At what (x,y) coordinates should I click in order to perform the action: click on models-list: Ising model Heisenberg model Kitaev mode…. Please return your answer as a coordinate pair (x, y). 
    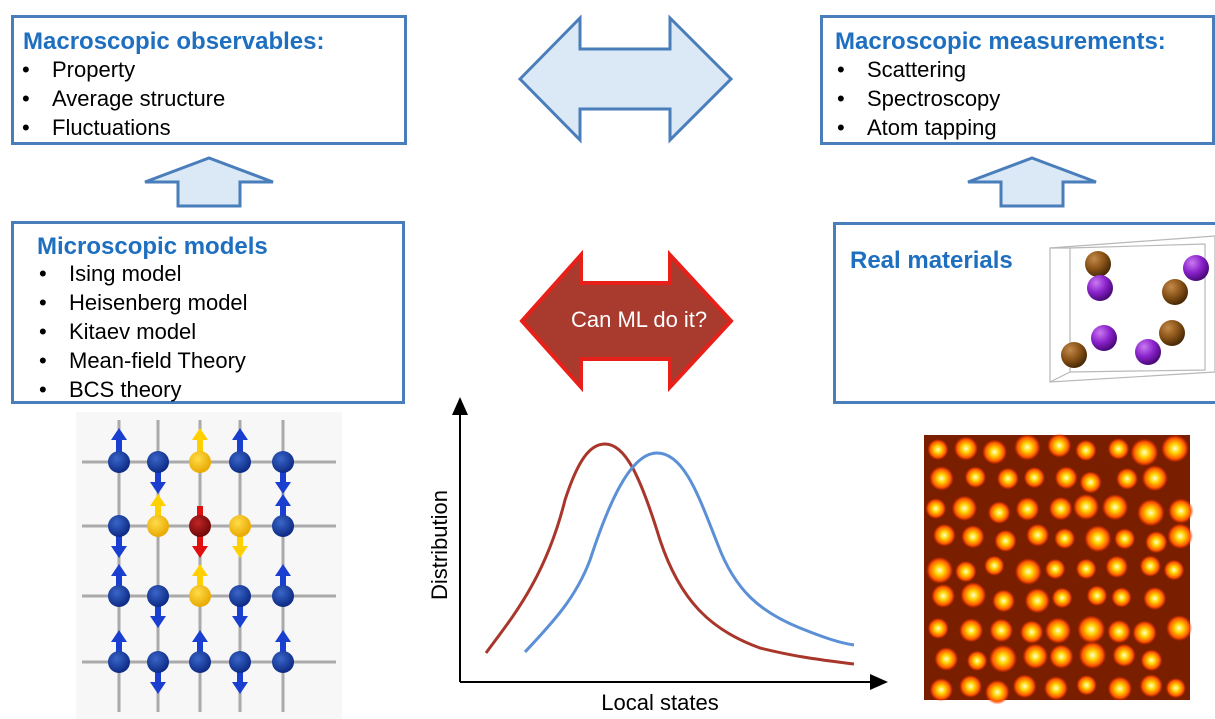
    Looking at the image, I should click on (143, 331).